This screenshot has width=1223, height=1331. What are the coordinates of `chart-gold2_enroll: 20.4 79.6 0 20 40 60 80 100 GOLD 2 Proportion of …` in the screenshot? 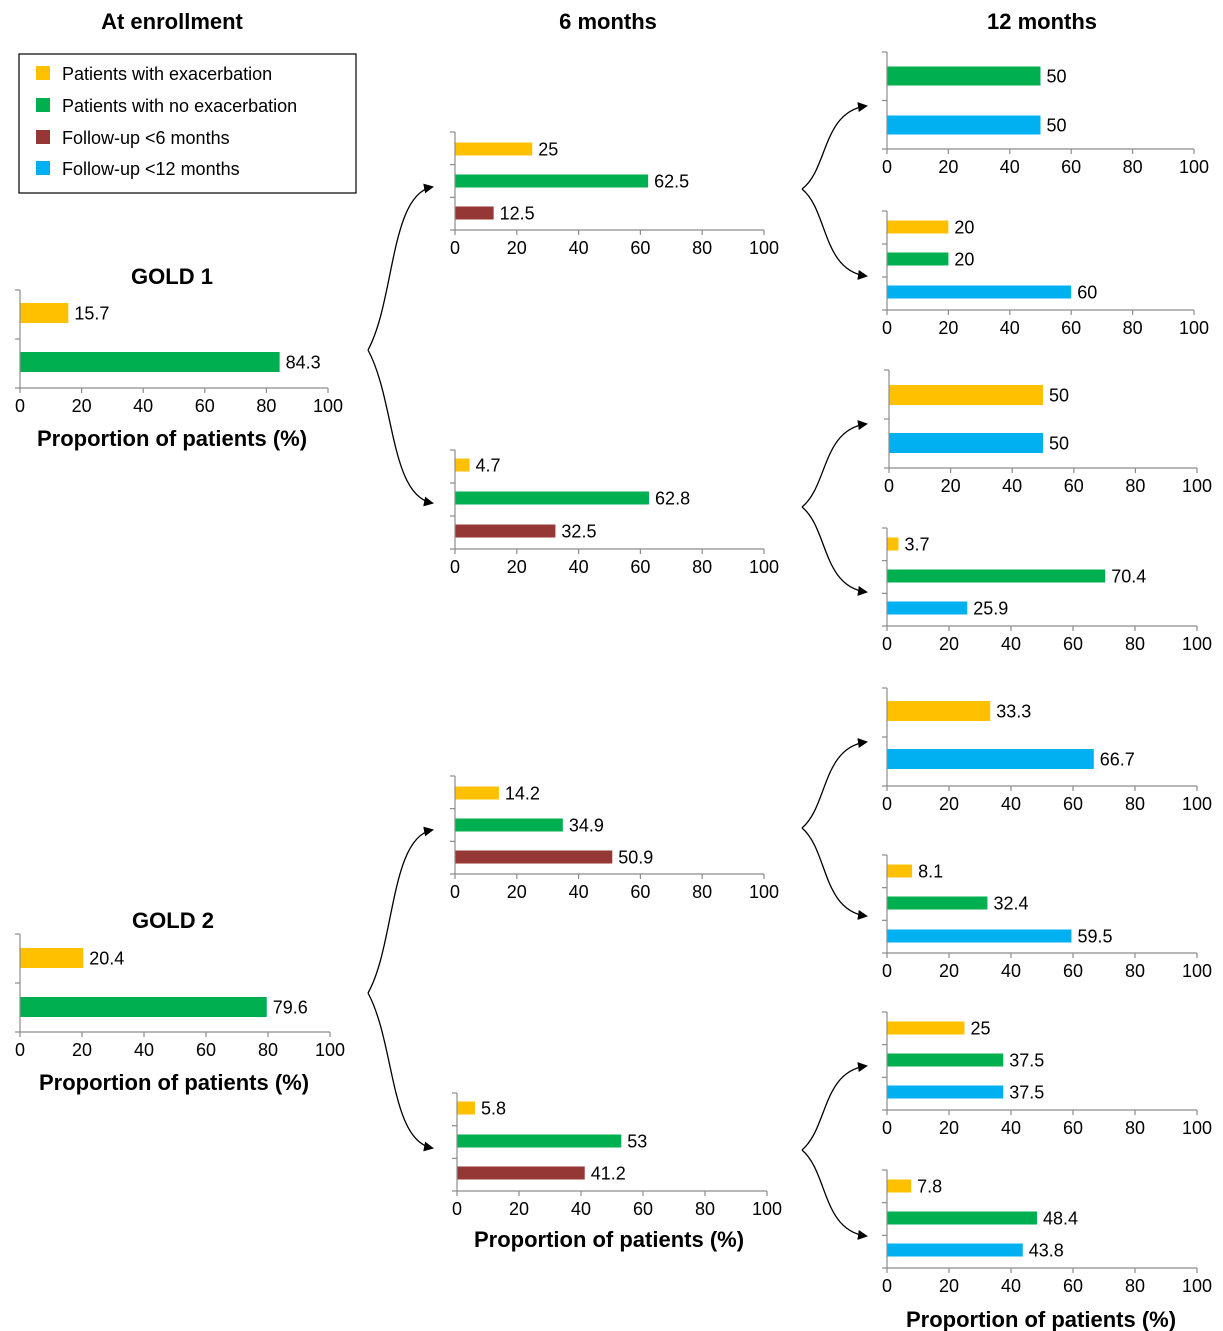 It's located at (180, 1001).